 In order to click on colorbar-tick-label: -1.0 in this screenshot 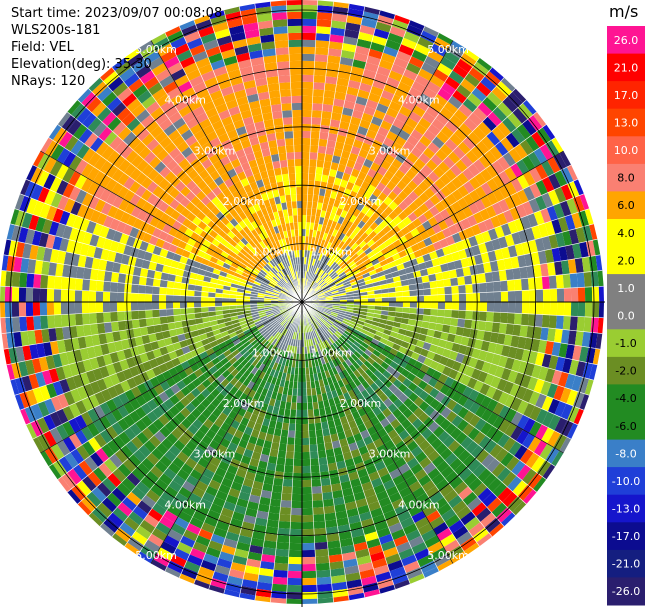, I will do `click(625, 343)`.